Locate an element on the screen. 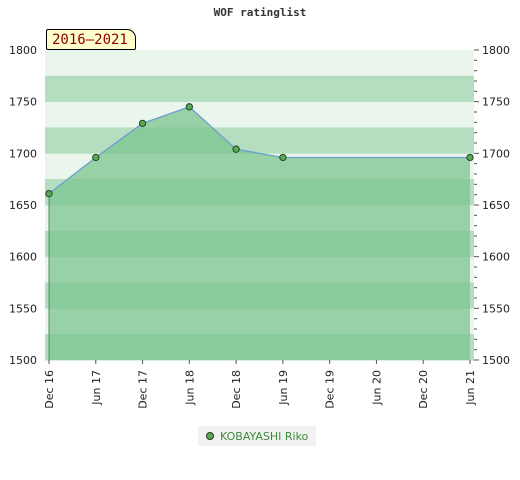 The height and width of the screenshot is (480, 520). y-tick-label-left: 1750 is located at coordinates (23, 102).